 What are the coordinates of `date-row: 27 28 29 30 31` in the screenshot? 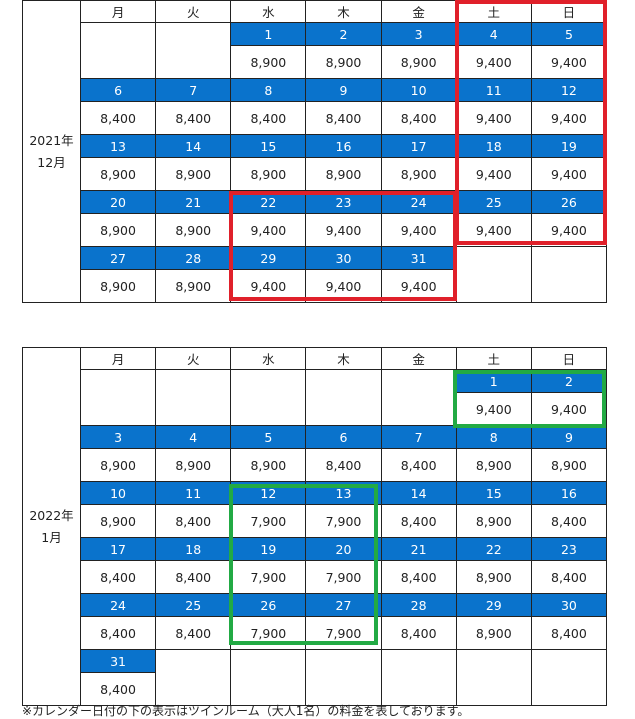 It's located at (315, 258).